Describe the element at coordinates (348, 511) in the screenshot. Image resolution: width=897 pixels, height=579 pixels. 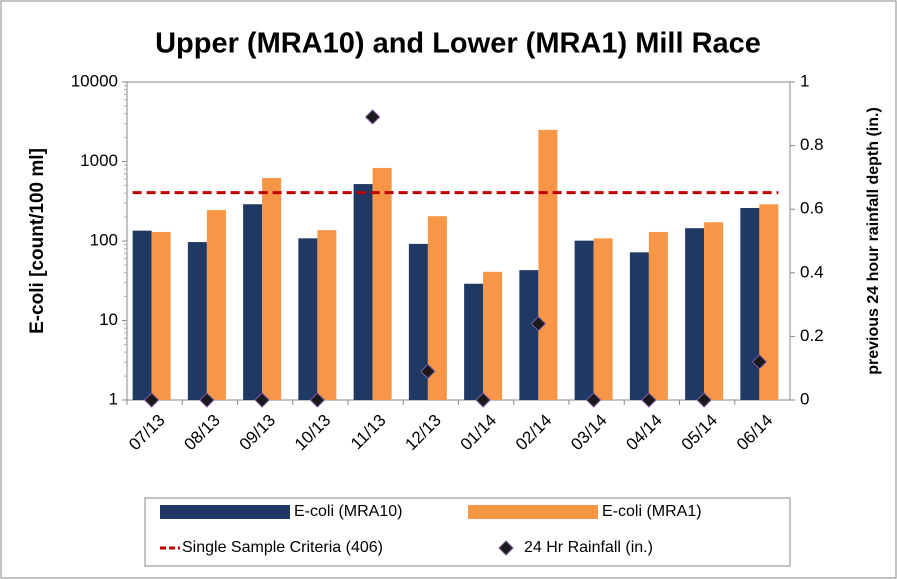
I see `legend-label: E-coli (MRA10)` at that location.